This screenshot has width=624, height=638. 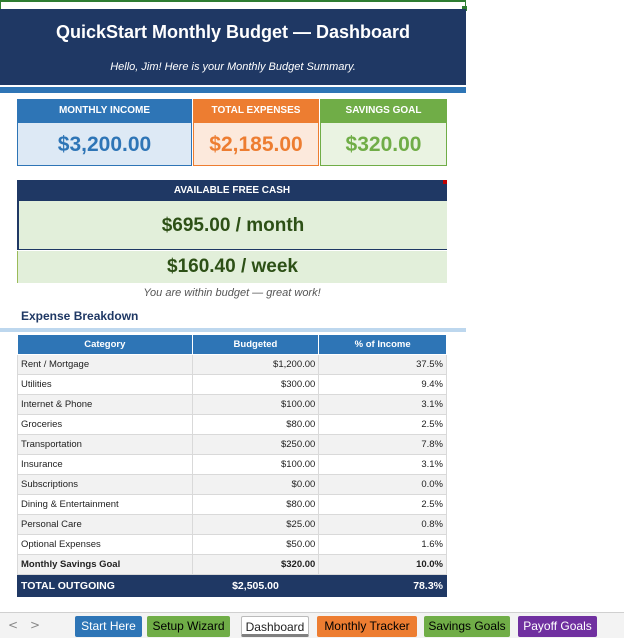 I want to click on table-row: Utilities $300.00 9.4%, so click(x=232, y=384).